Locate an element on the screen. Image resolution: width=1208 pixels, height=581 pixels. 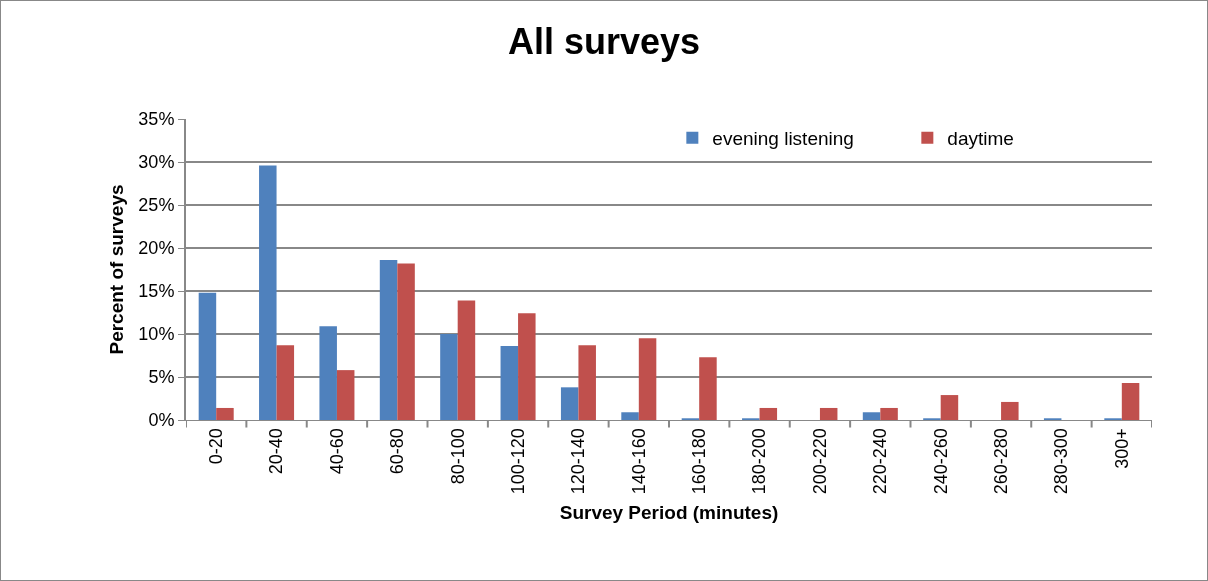
x-tick-label: 280-300 is located at coordinates (1061, 461).